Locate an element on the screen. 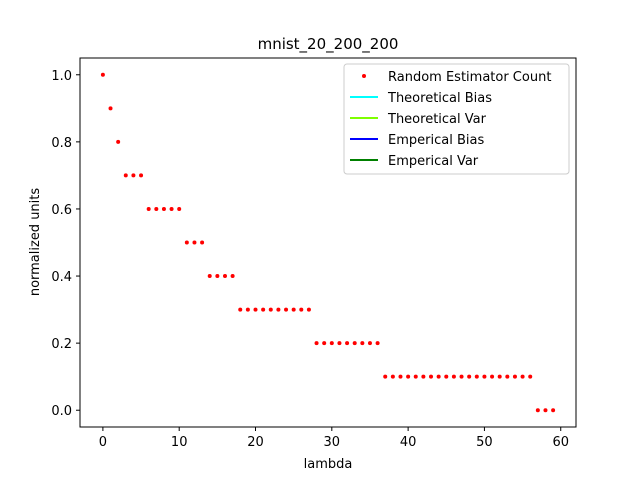  legend-box is located at coordinates (456, 119).